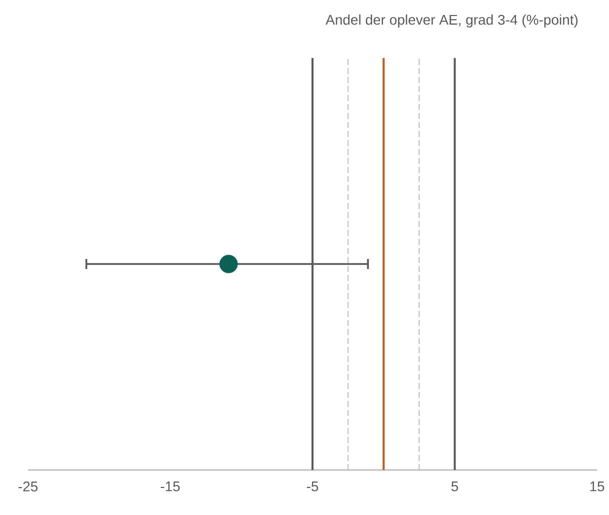 The width and height of the screenshot is (609, 515). What do you see at coordinates (597, 487) in the screenshot?
I see `x-tick-label: 15` at bounding box center [597, 487].